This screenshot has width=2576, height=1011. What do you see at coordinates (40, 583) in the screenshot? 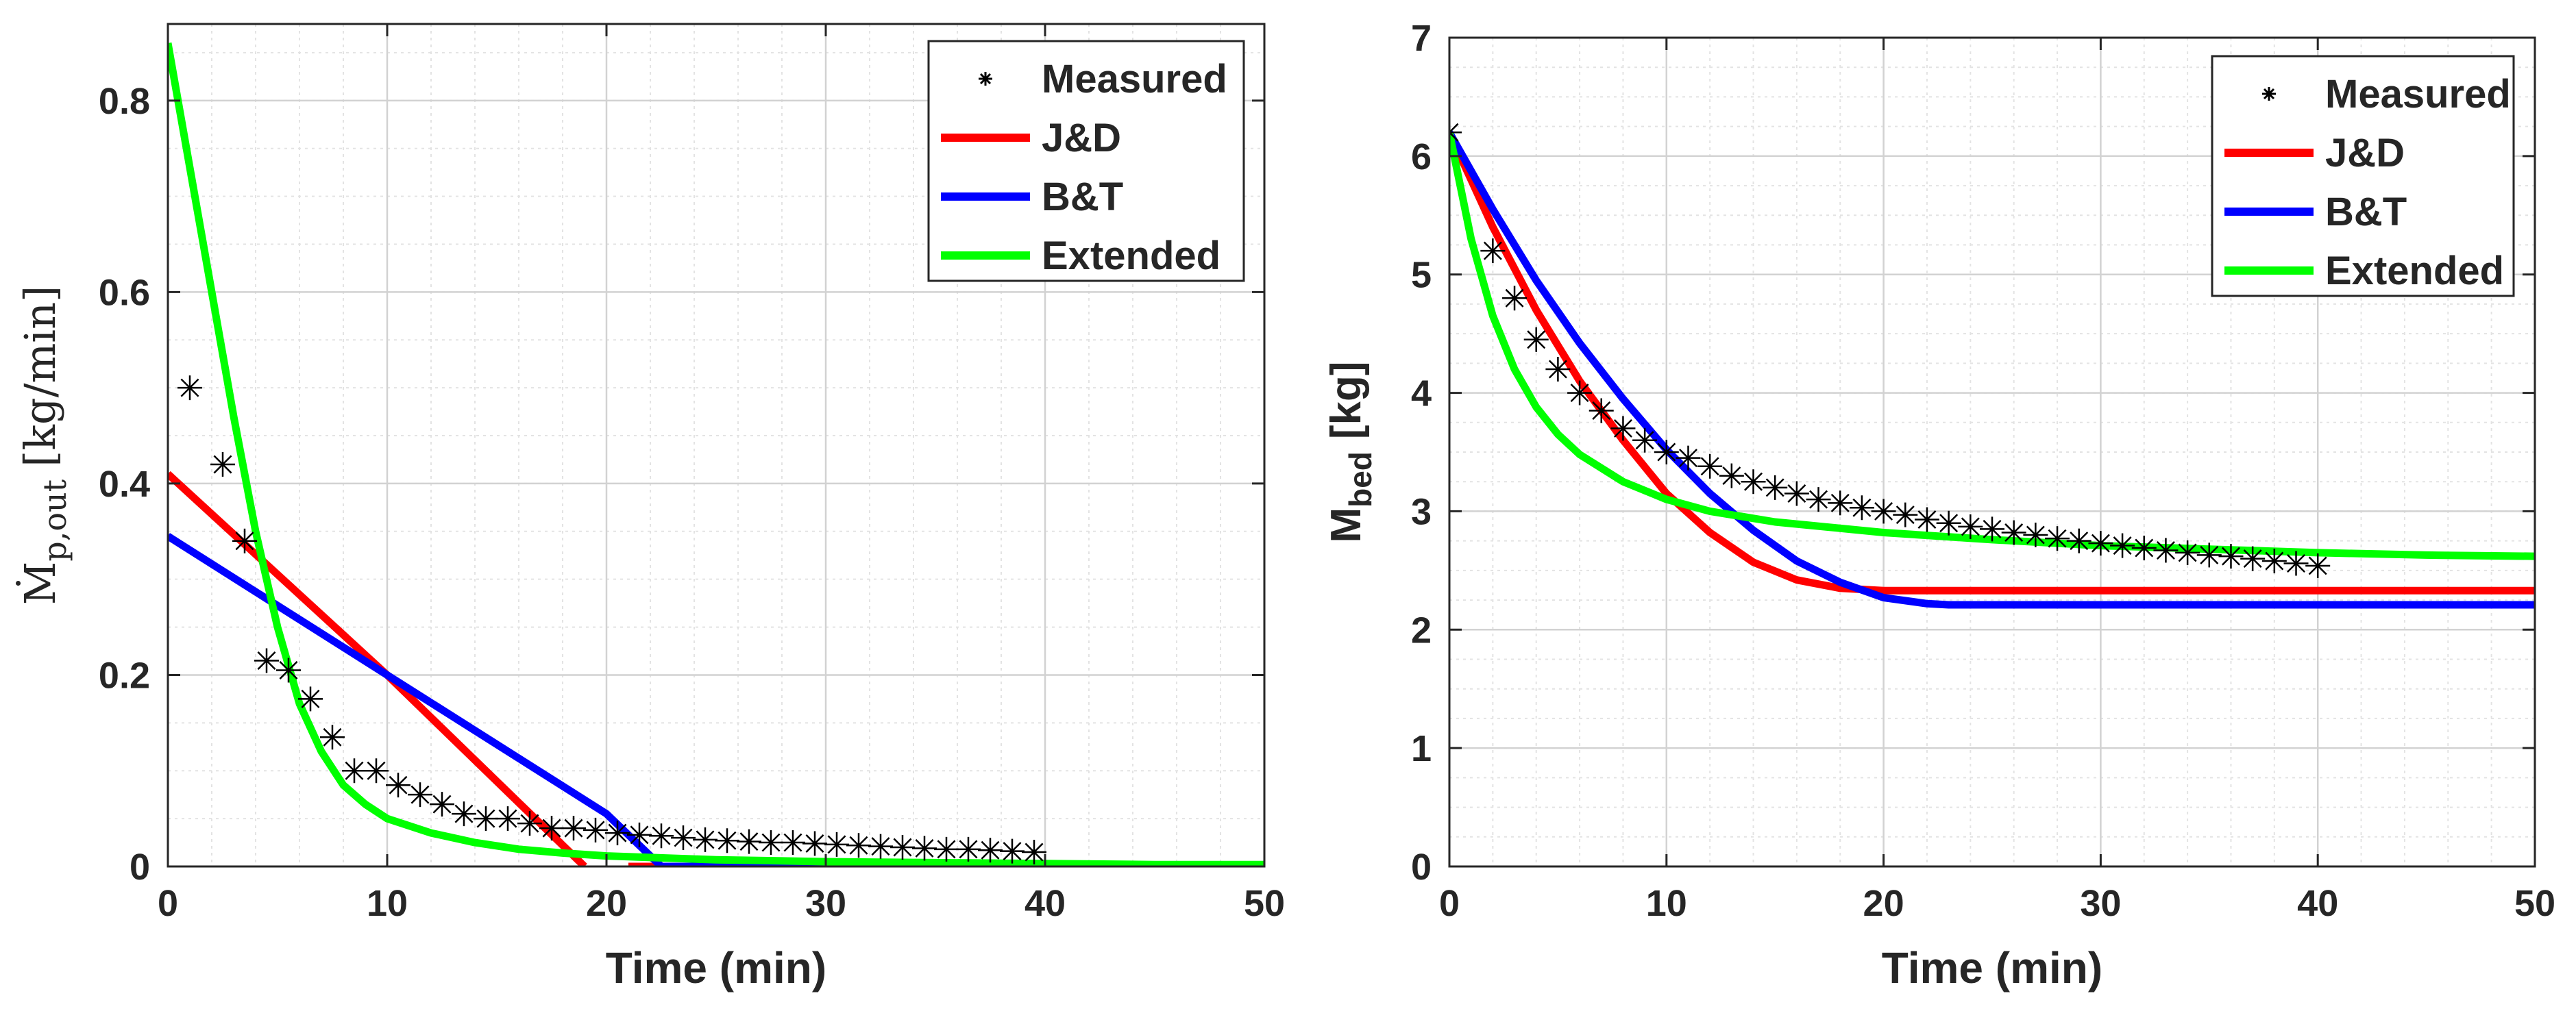
I see `y-axis-label-symbol: Ṁ` at bounding box center [40, 583].